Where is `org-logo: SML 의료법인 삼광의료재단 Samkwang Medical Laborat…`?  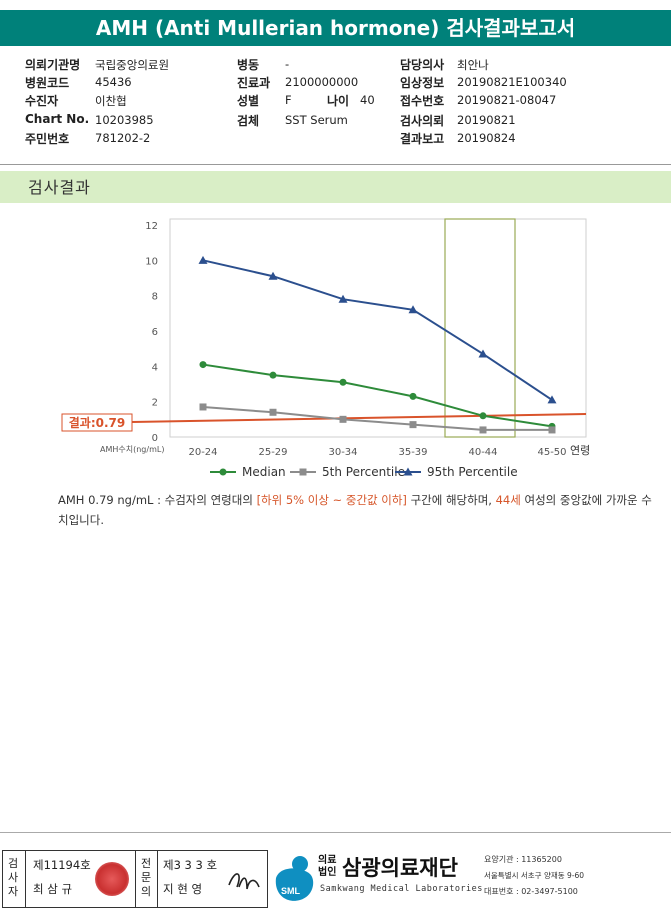 org-logo: SML 의료법인 삼광의료재단 Samkwang Medical Laborat… is located at coordinates (470, 878).